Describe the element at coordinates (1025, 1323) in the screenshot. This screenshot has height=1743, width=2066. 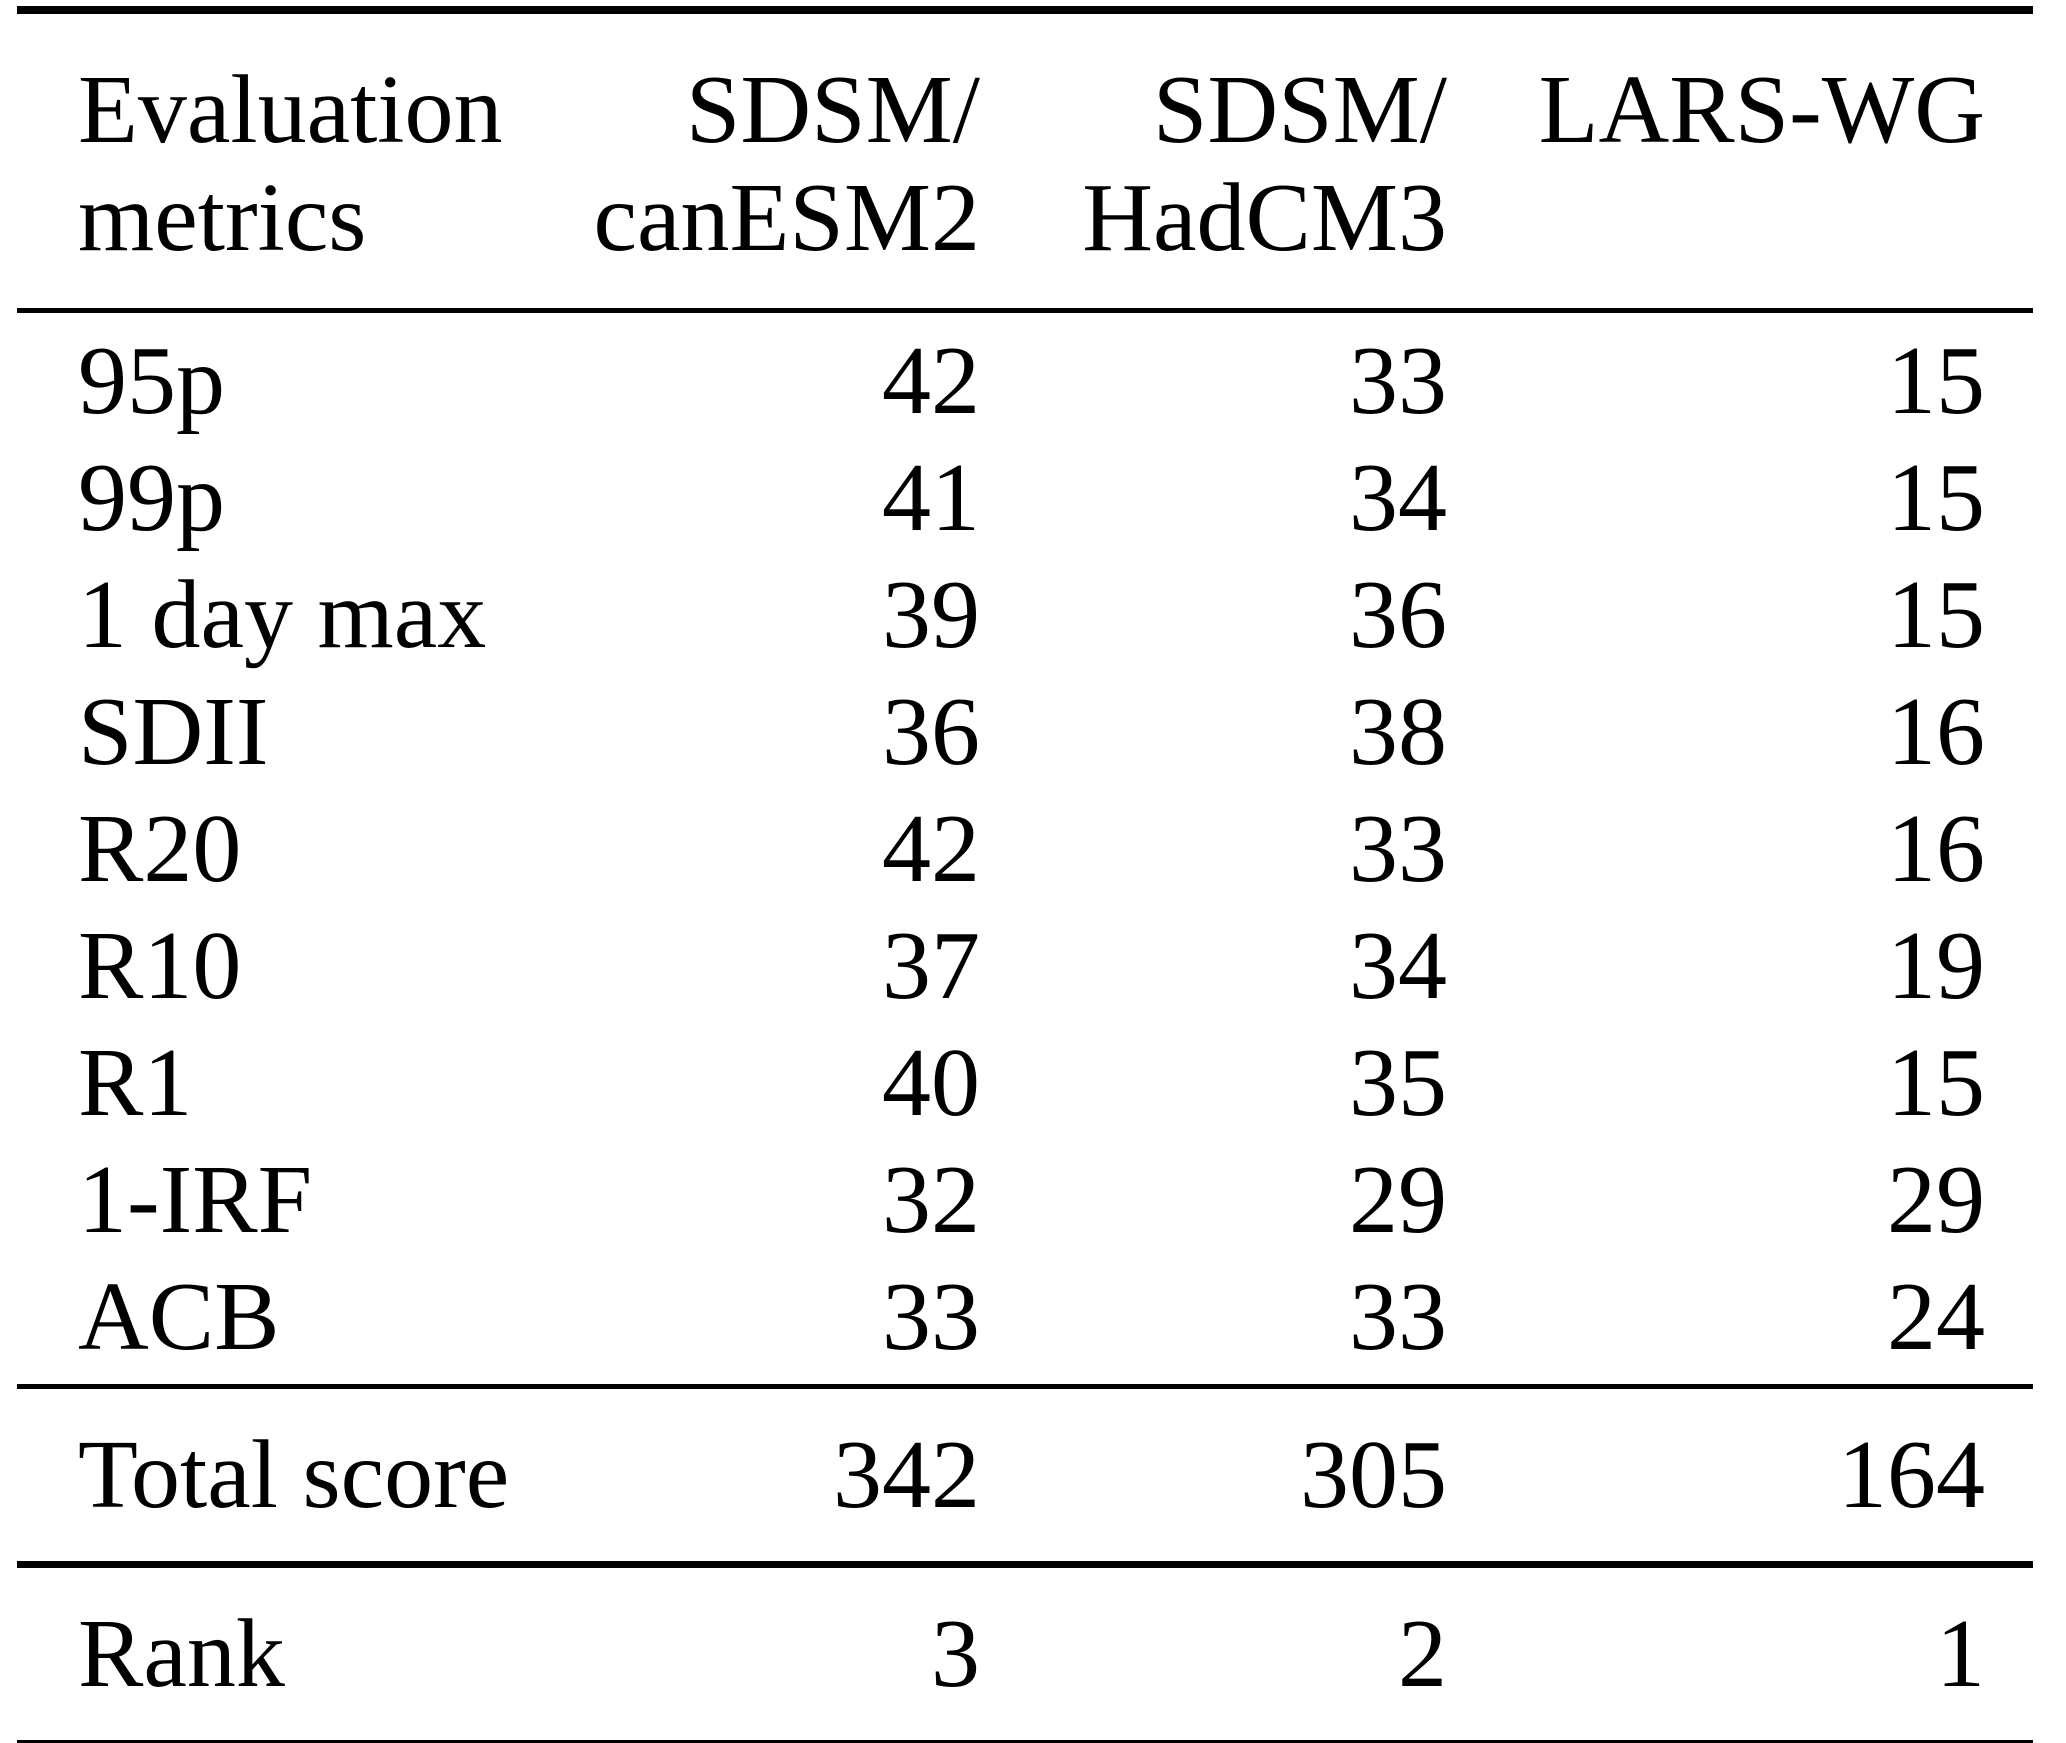
I see `table-row: ACB 33 33 24` at that location.